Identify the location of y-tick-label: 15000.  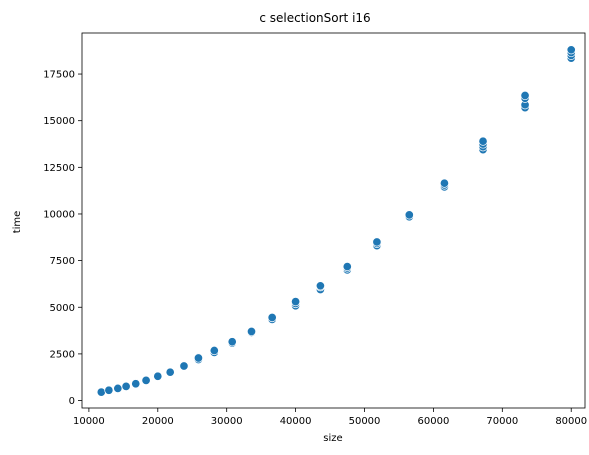
(59, 121).